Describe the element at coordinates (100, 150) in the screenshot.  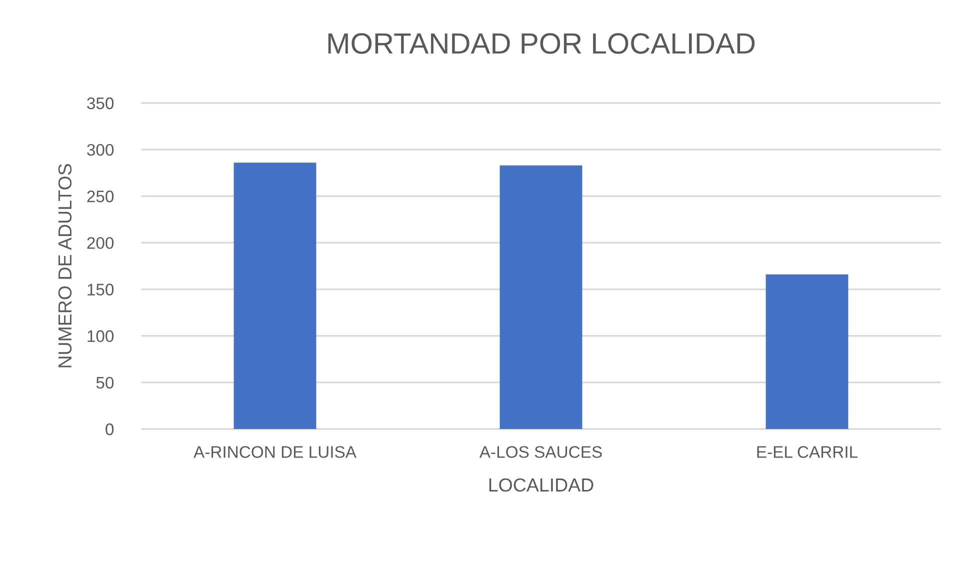
I see `y-tick-label: 300` at that location.